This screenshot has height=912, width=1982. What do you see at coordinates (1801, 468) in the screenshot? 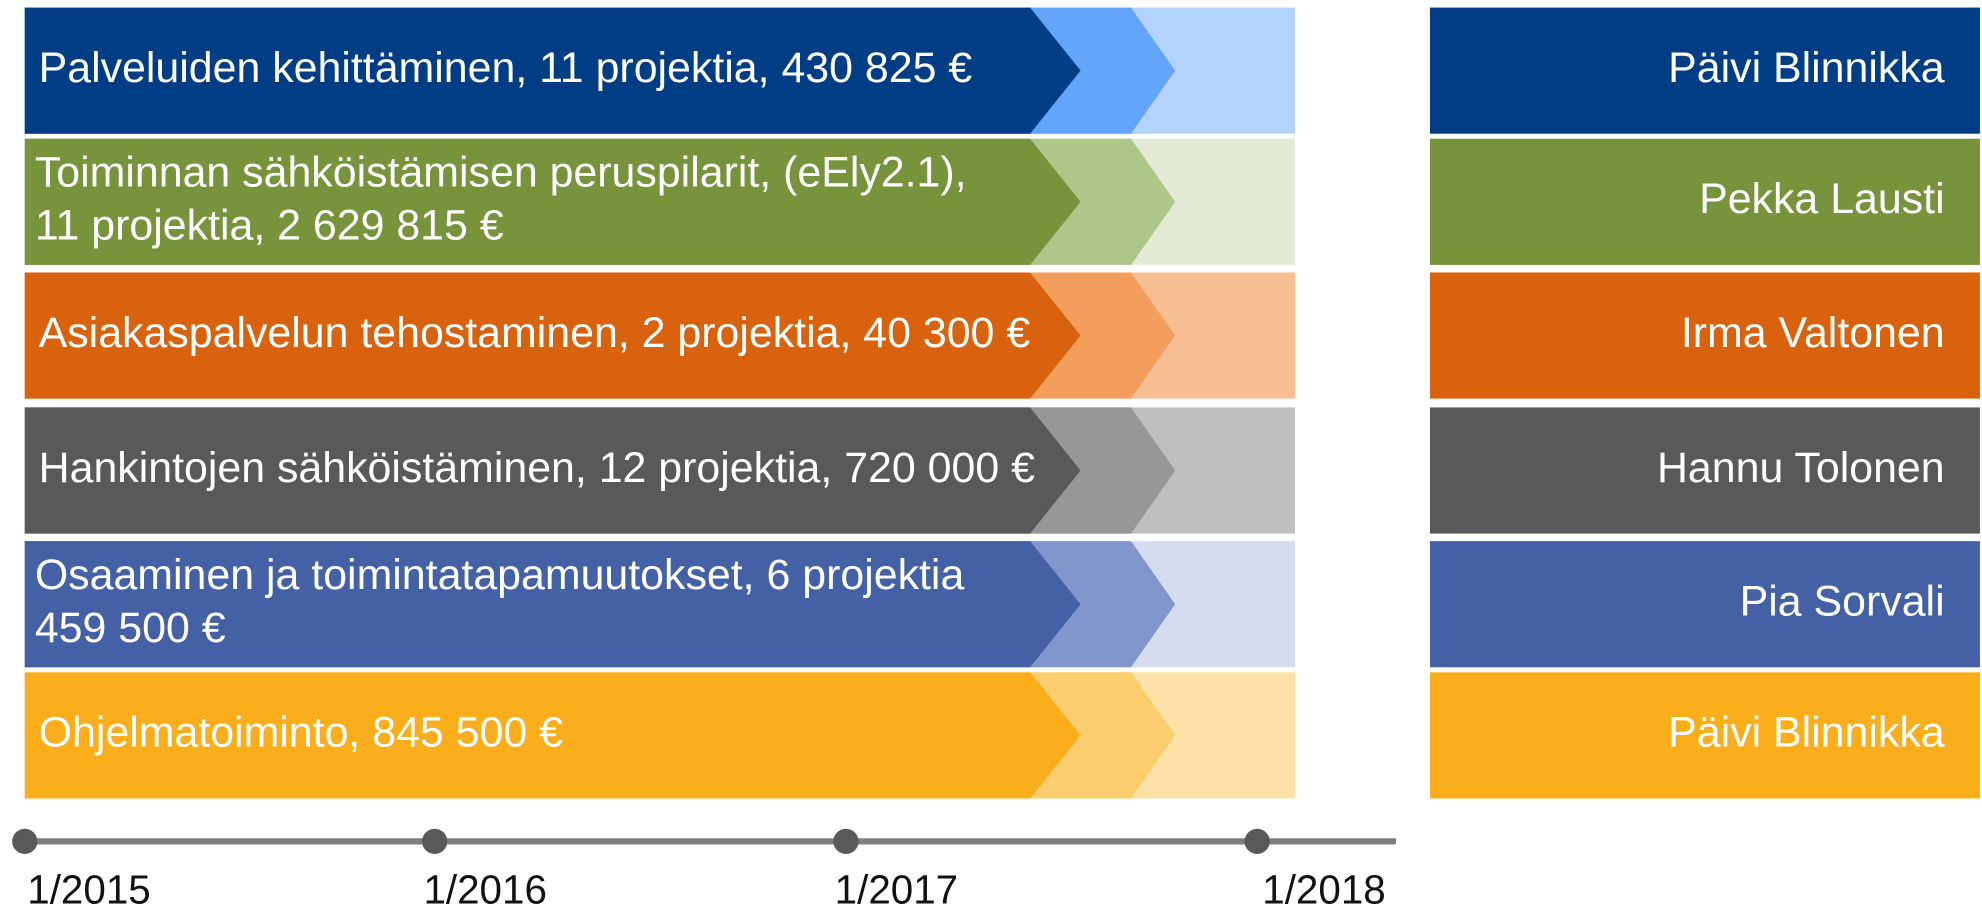
I see `owner-name: Hannu Tolonen` at bounding box center [1801, 468].